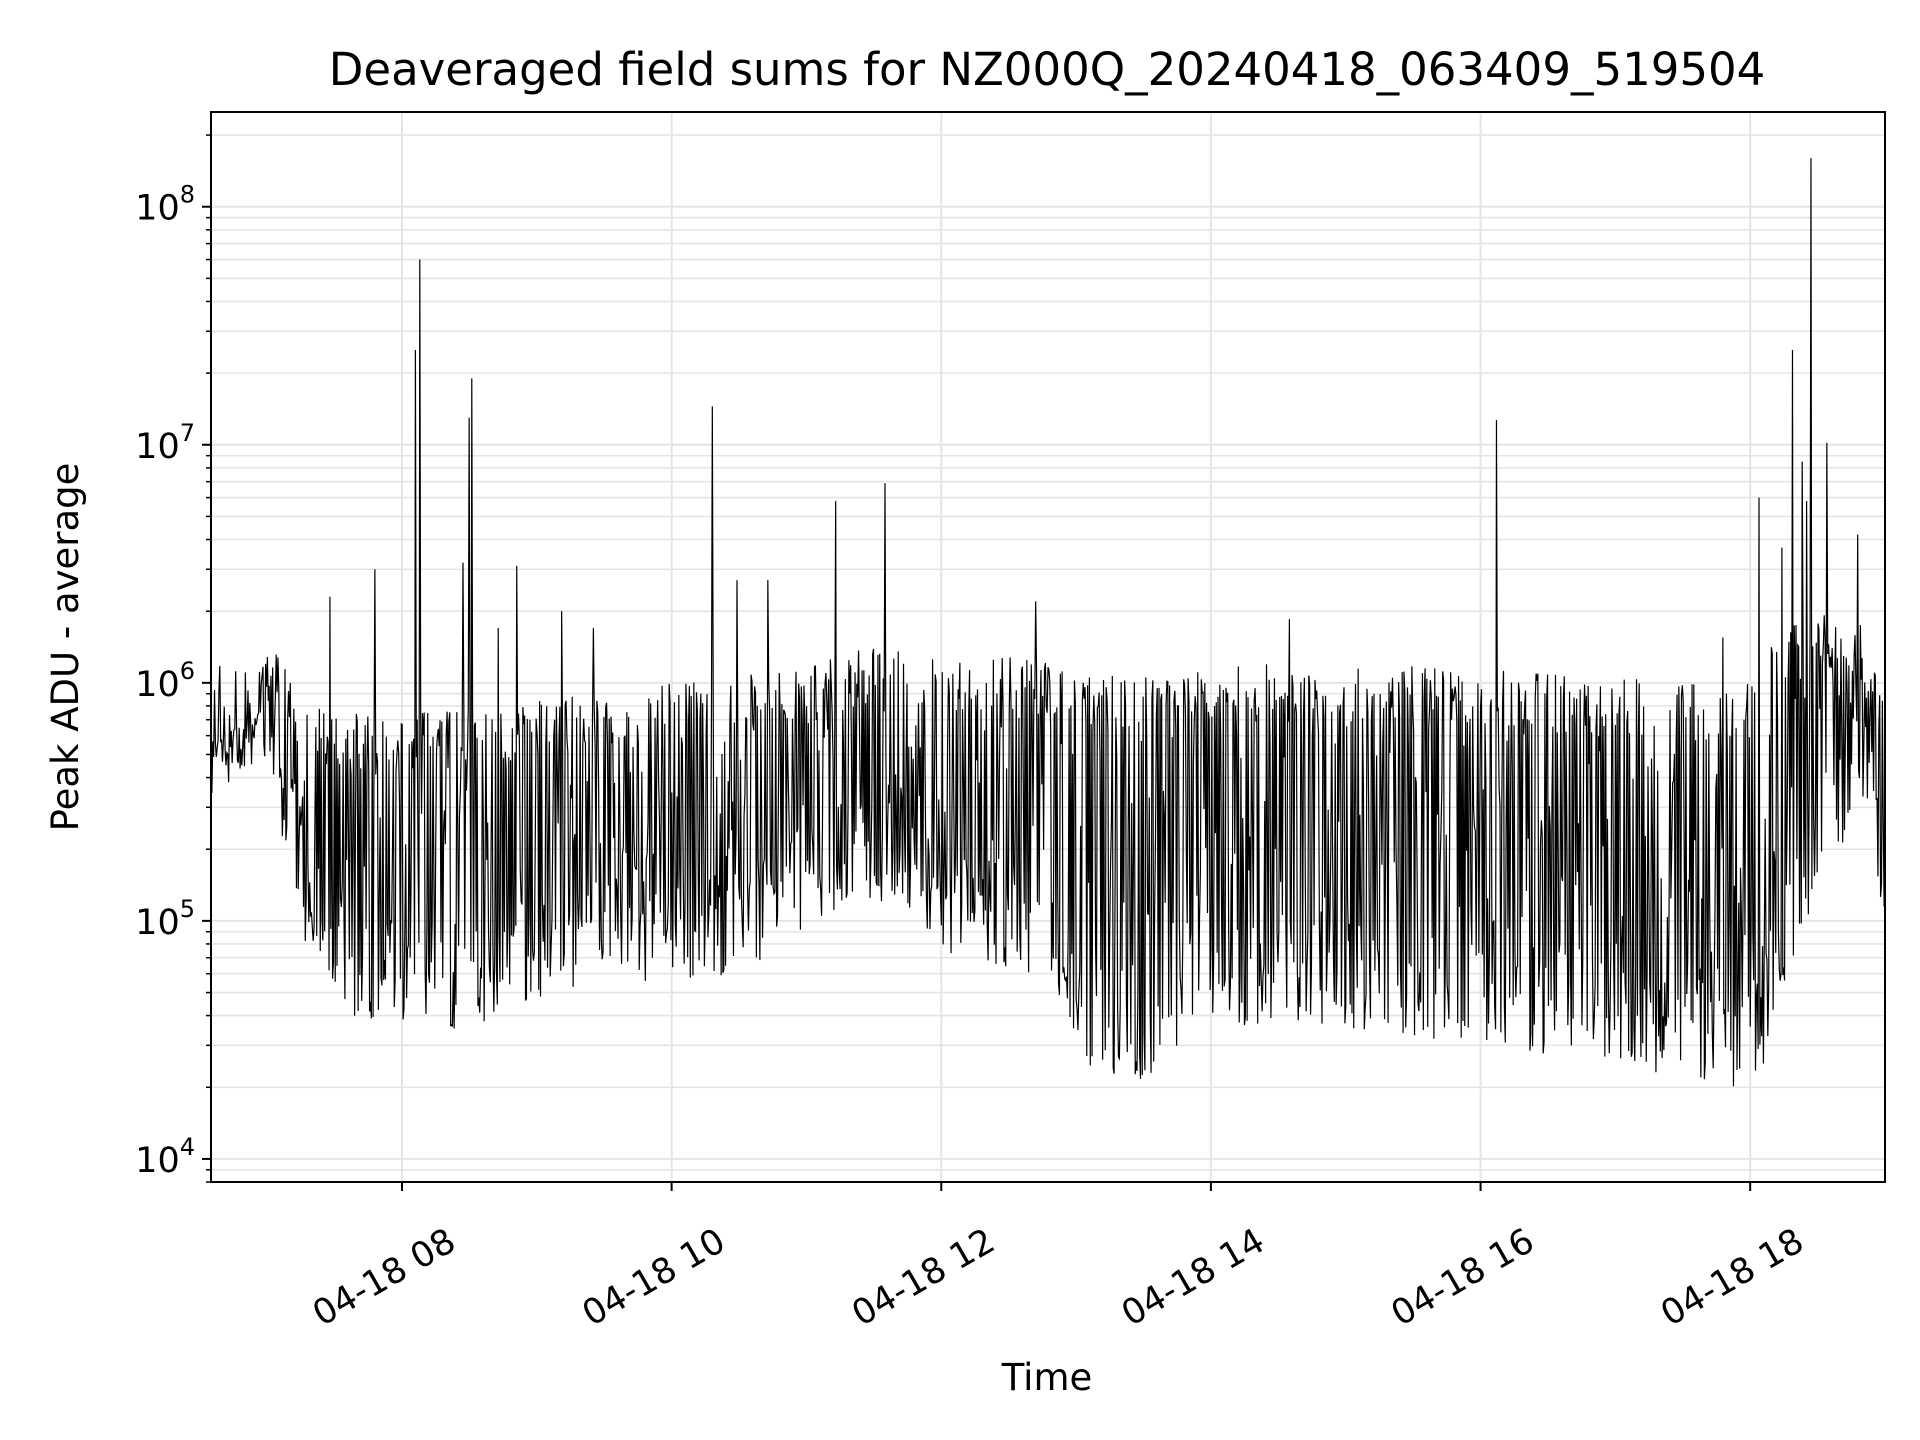  What do you see at coordinates (165, 1157) in the screenshot?
I see `y-tick-label: 10⁴` at bounding box center [165, 1157].